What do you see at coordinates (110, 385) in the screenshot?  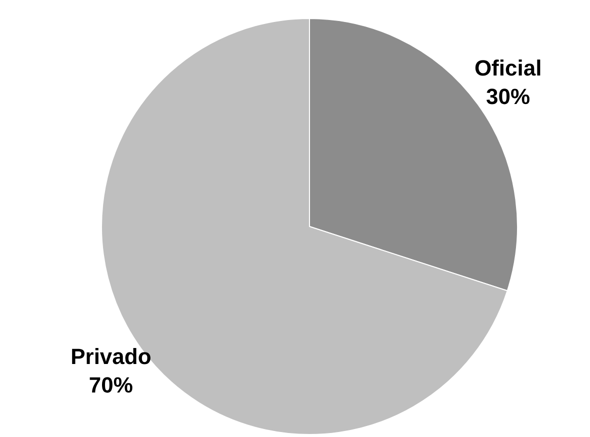 I see `data-label: 70%` at bounding box center [110, 385].